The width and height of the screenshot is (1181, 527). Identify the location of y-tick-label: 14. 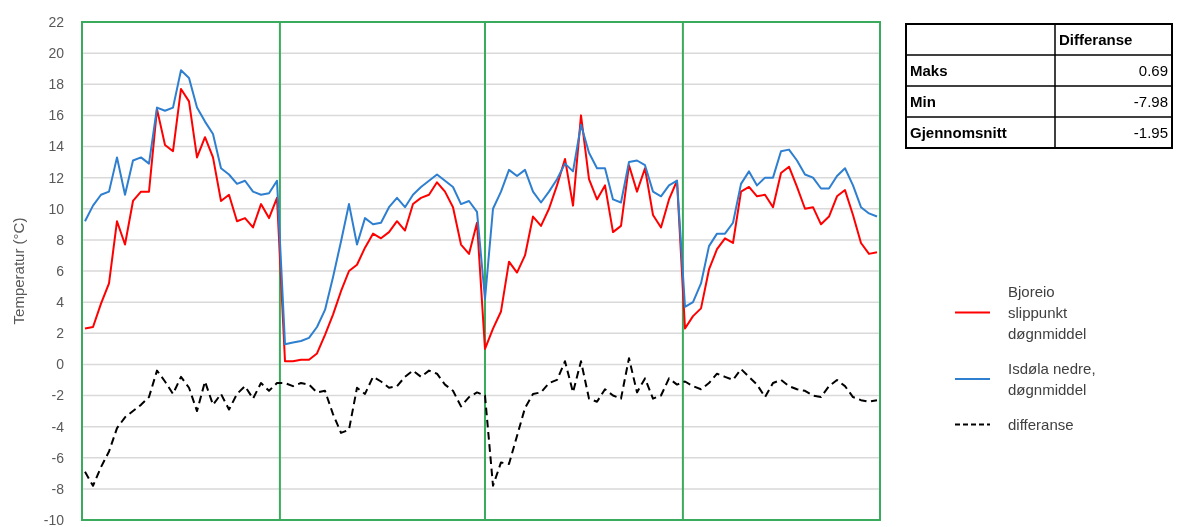
(56, 146).